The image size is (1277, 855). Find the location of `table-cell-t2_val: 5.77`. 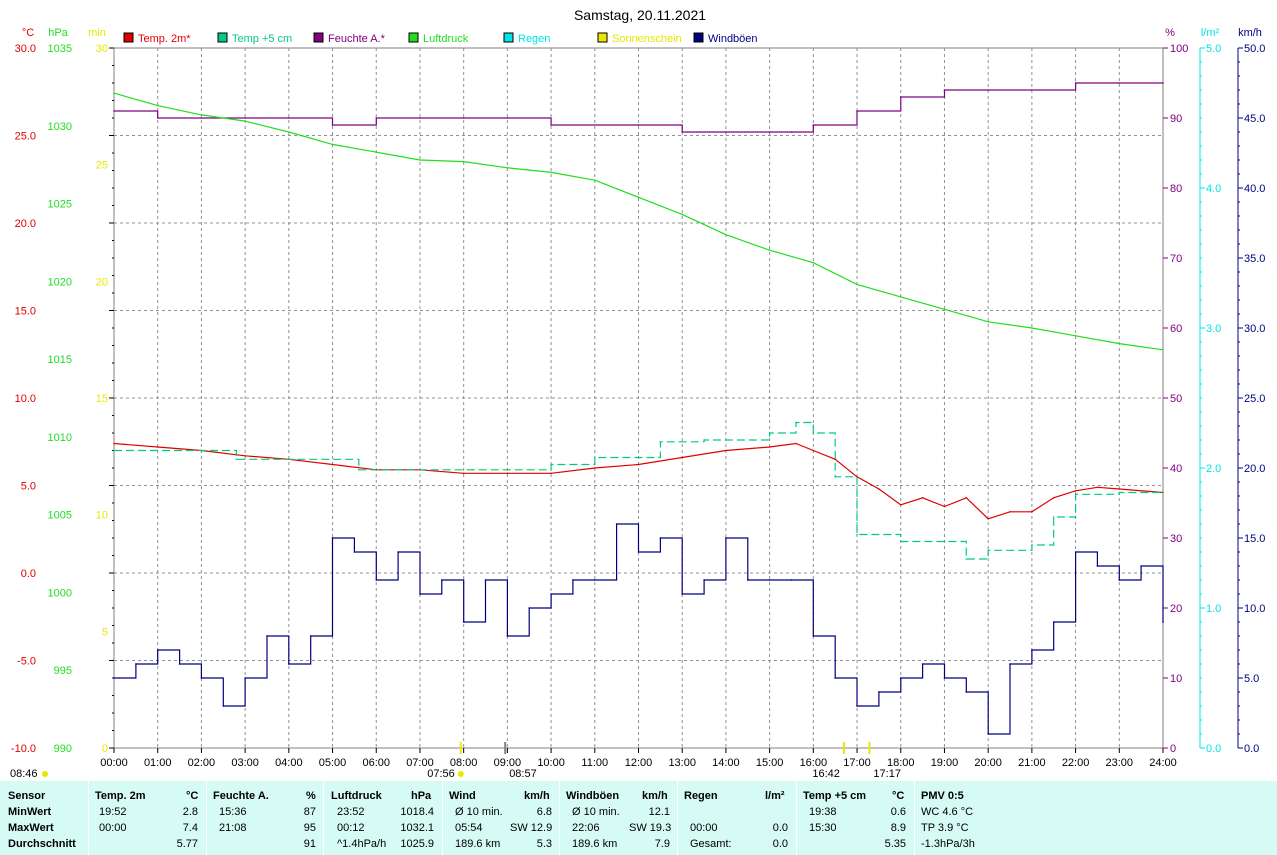

table-cell-t2_val: 5.77 is located at coordinates (187, 844).